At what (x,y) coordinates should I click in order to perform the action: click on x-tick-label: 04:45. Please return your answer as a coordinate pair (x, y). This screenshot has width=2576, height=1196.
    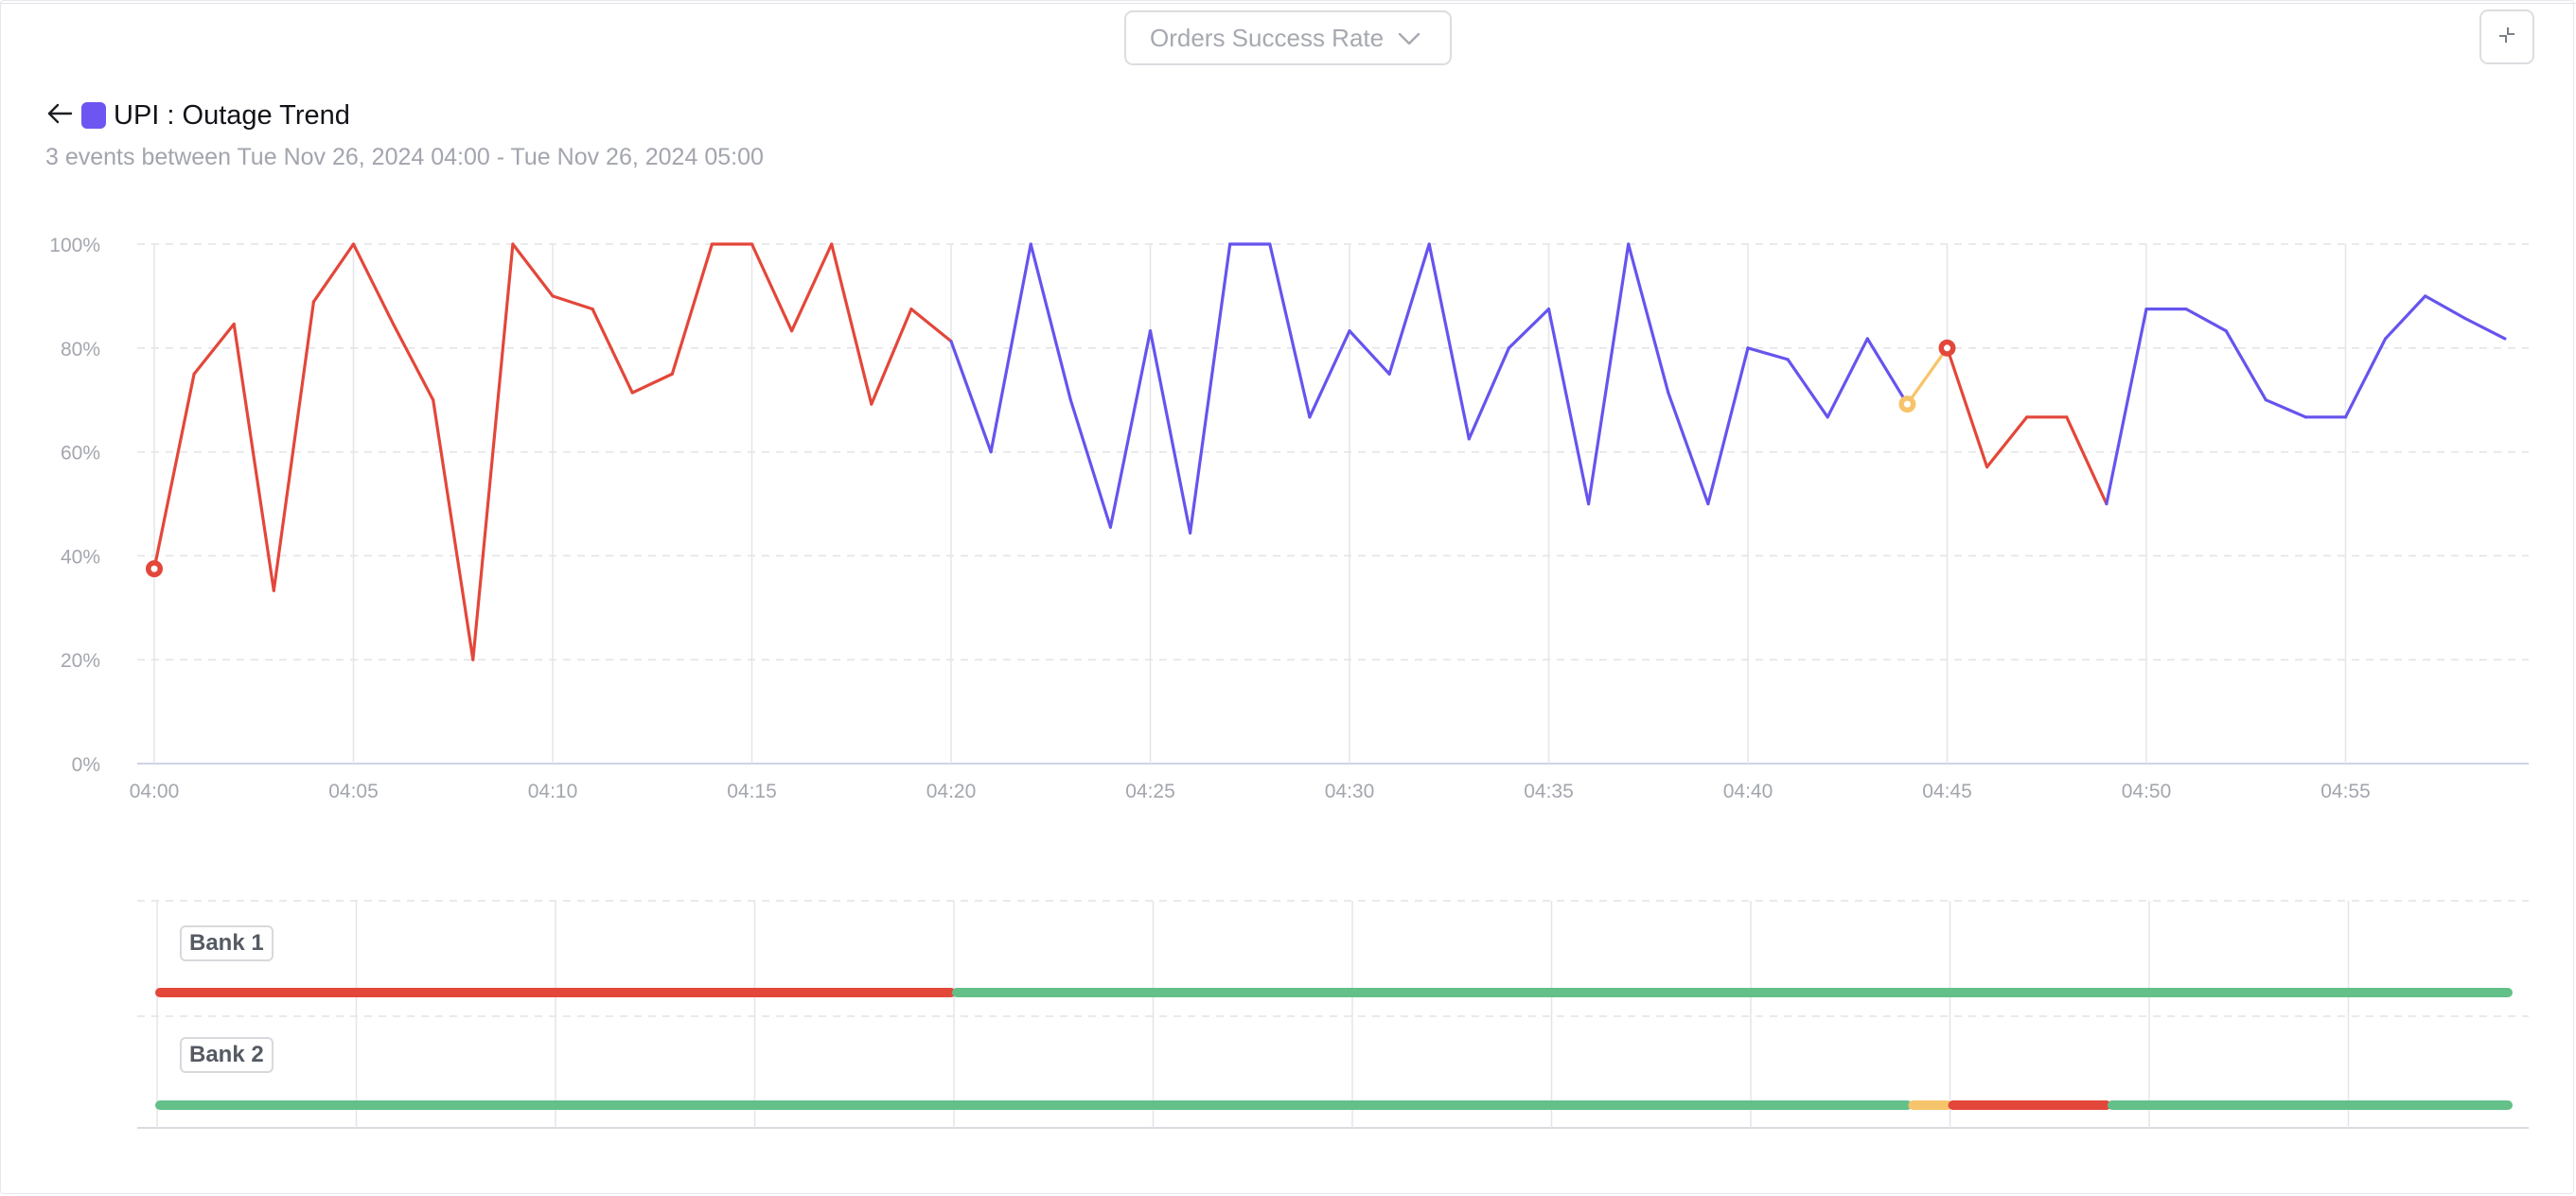
    Looking at the image, I should click on (1947, 791).